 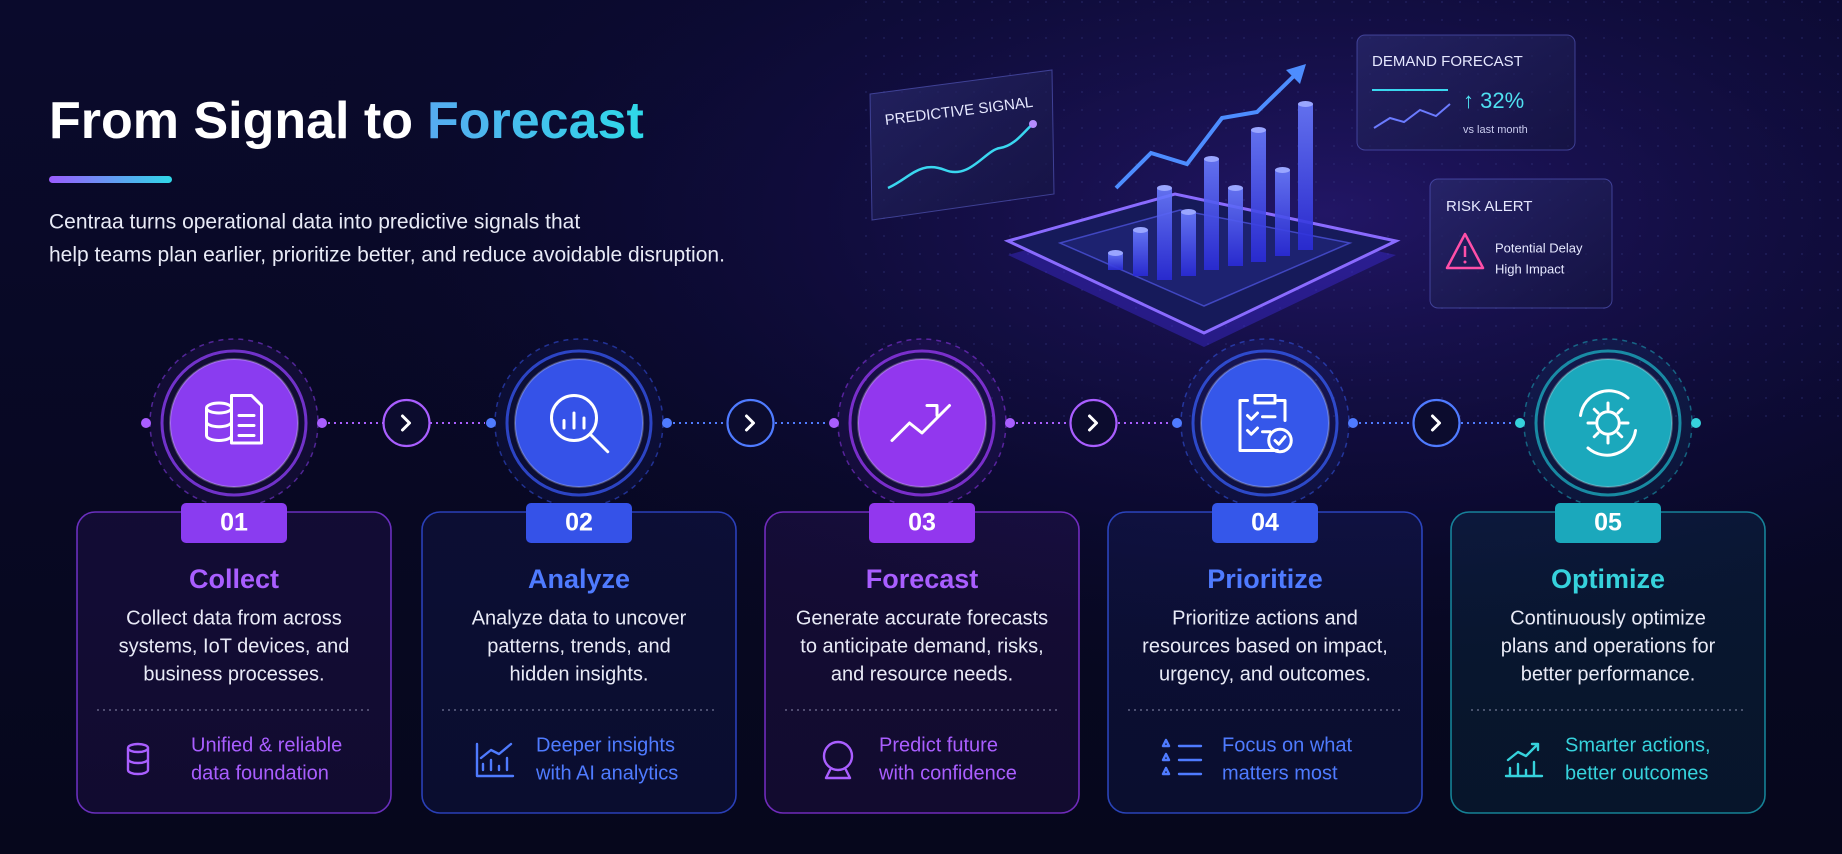 What do you see at coordinates (579, 523) in the screenshot?
I see `step-number: 02` at bounding box center [579, 523].